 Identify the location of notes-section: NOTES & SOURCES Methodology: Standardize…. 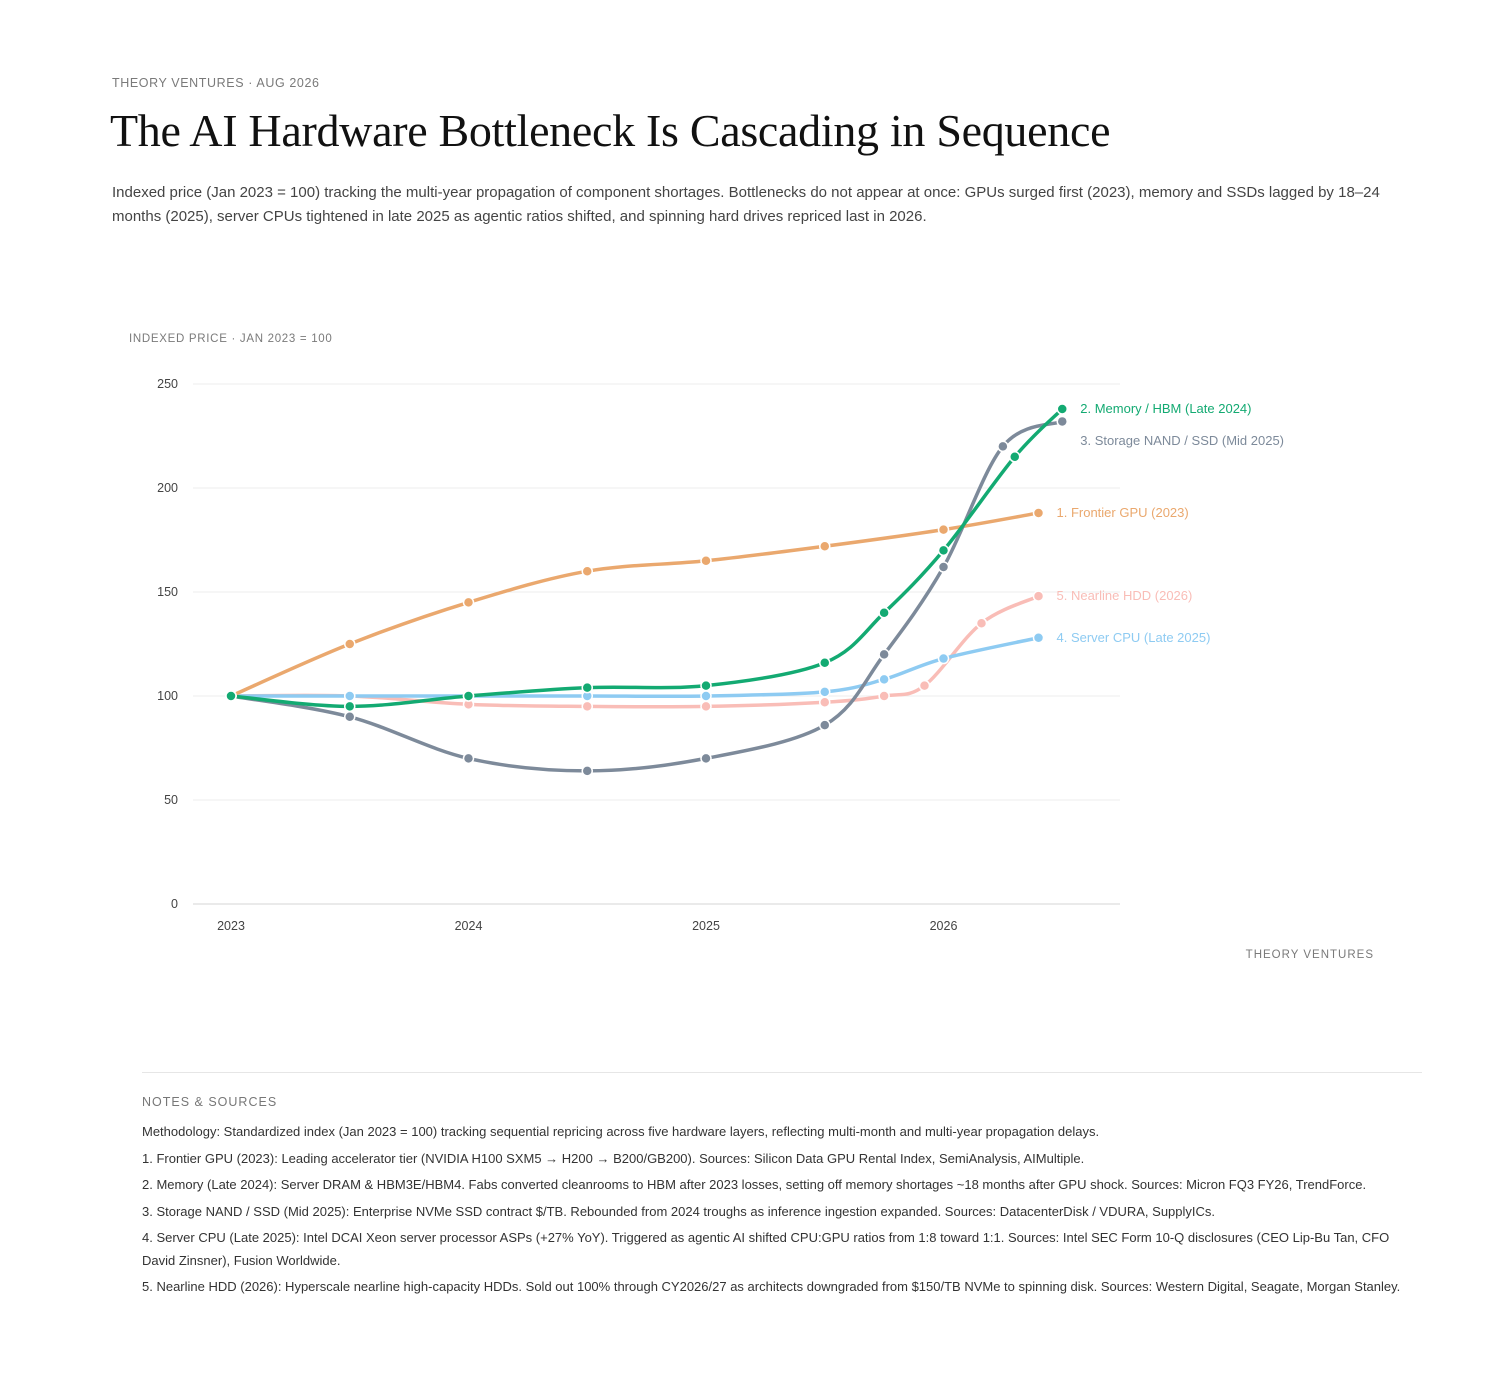
(782, 1187).